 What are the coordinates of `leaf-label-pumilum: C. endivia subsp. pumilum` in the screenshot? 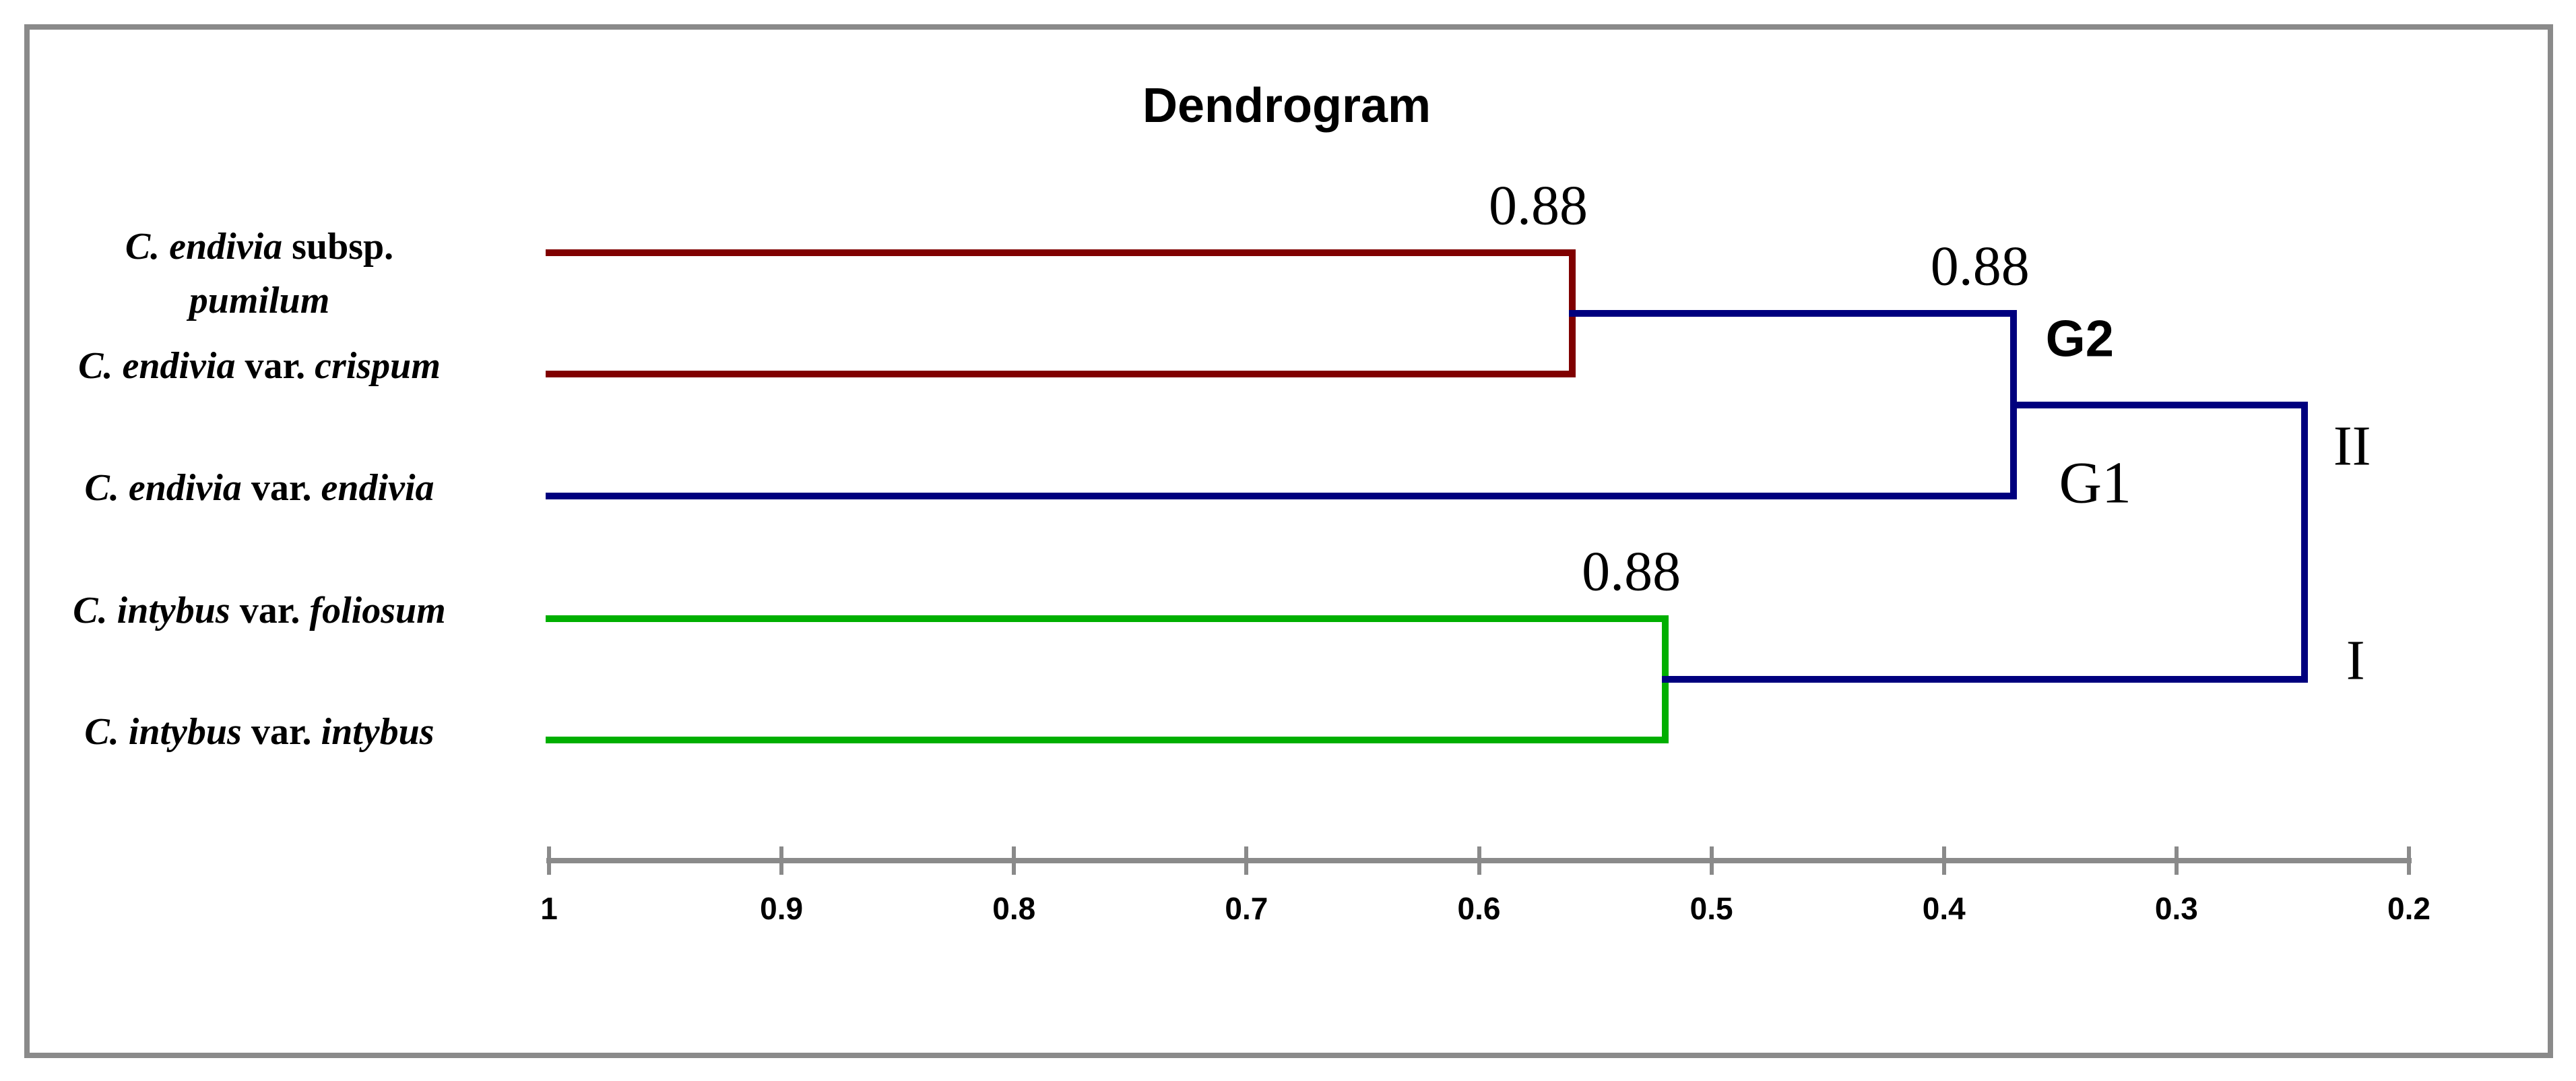 It's located at (260, 274).